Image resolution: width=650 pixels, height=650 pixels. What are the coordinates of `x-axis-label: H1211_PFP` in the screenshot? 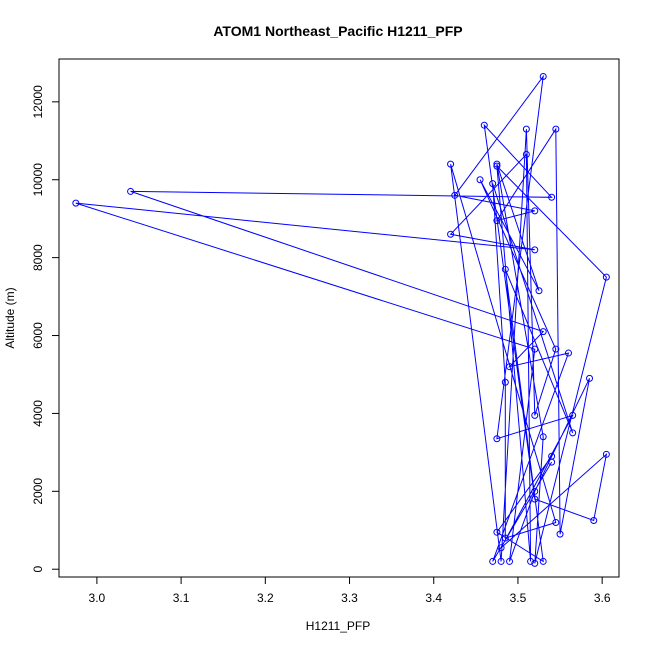 It's located at (338, 626).